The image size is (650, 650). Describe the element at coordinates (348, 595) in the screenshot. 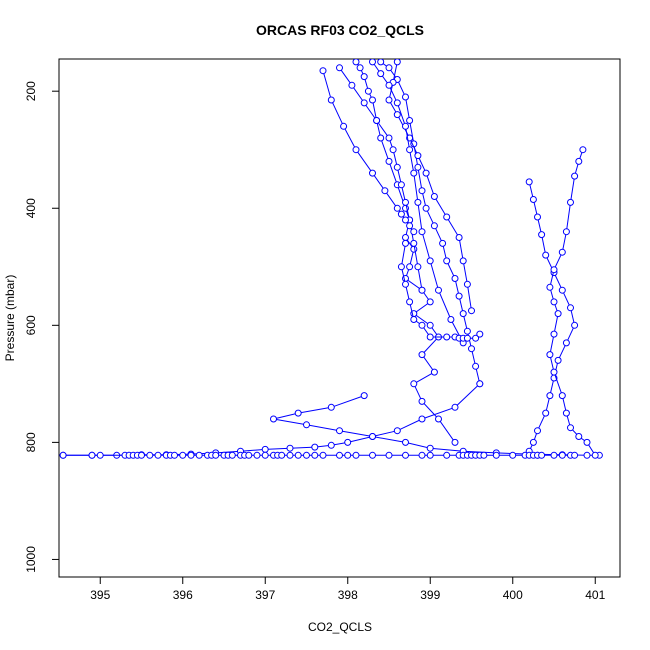

I see `x-tick-label: 398` at that location.